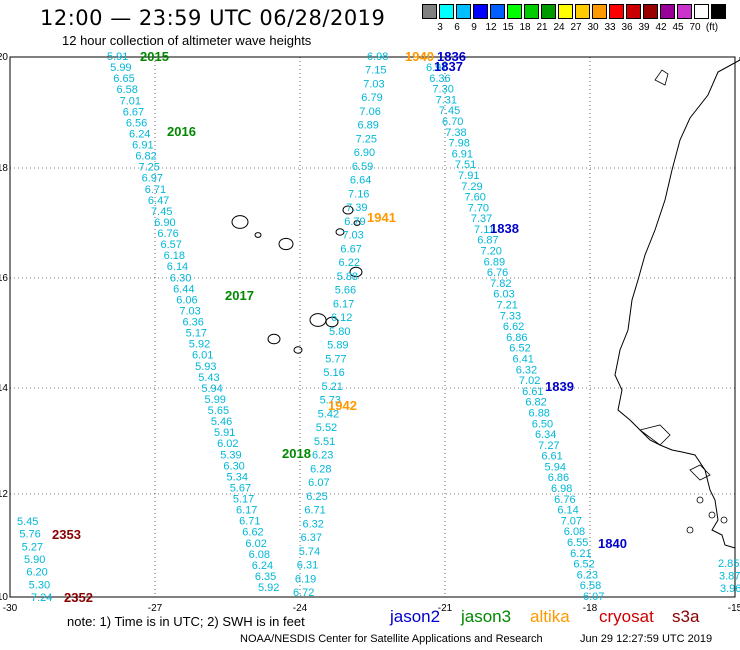  What do you see at coordinates (486, 616) in the screenshot?
I see `satellite-jason3: jason3` at bounding box center [486, 616].